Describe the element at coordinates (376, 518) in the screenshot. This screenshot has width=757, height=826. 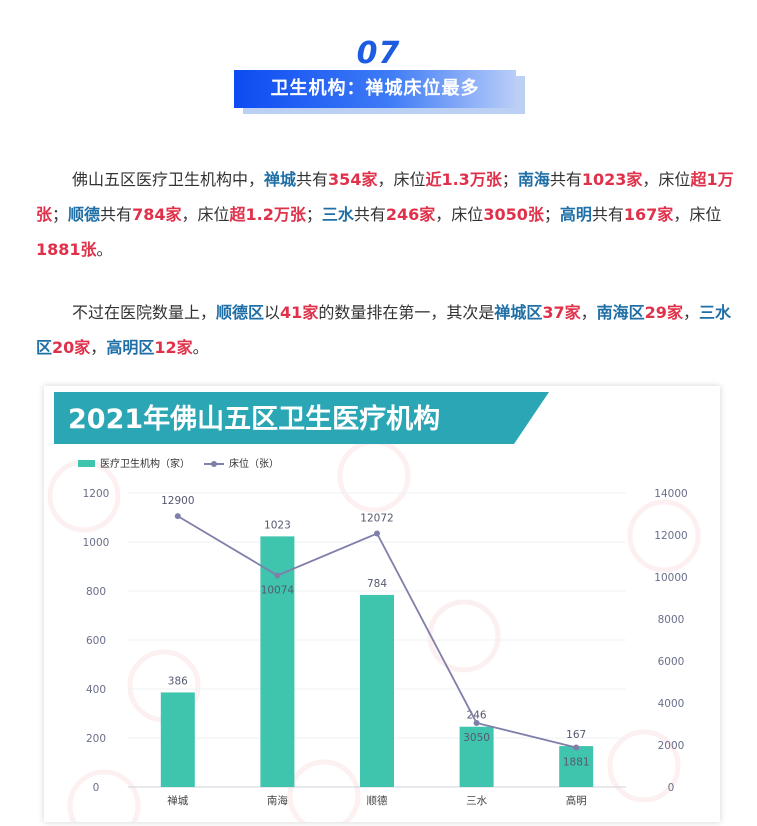
I see `bed-value-label: 12072` at that location.